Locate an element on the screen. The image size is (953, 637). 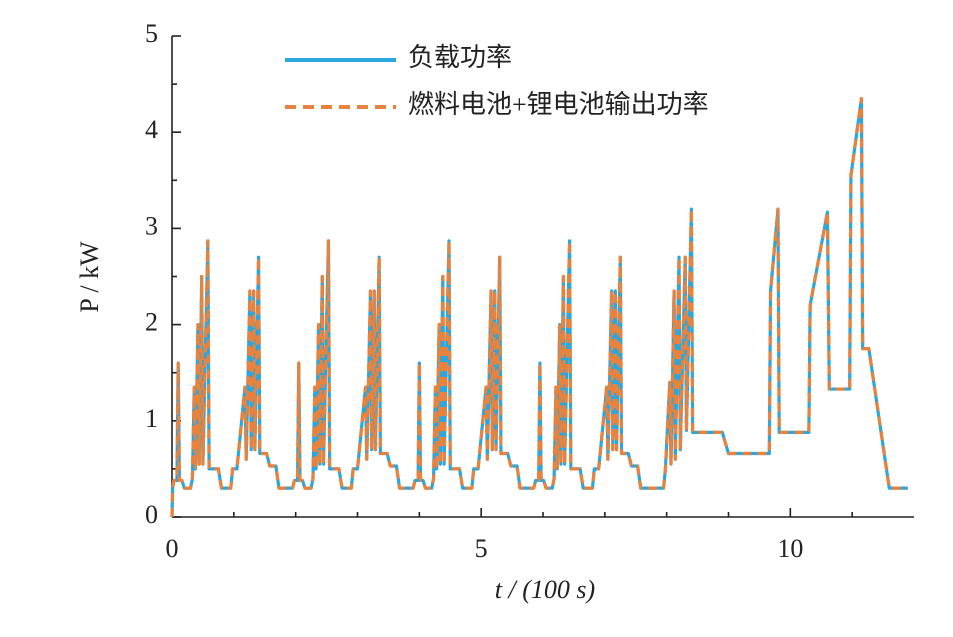
y-tick-label: 0 is located at coordinates (151, 514).